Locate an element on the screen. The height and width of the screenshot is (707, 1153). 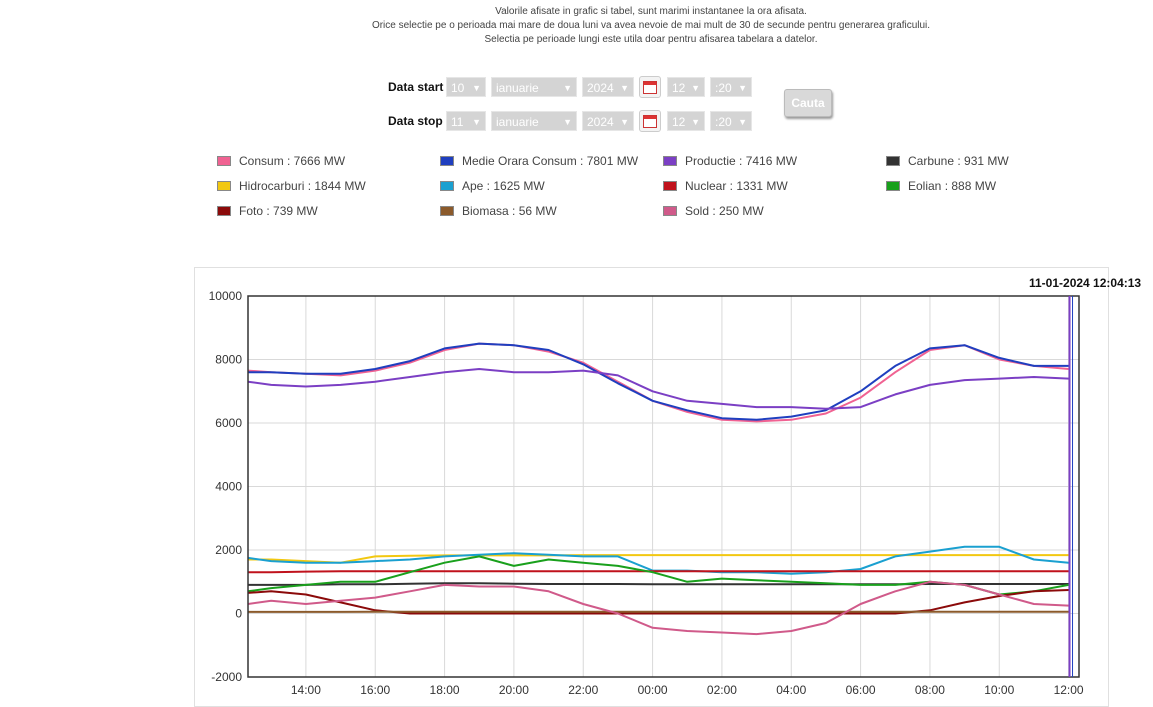
y-tick-label: 4000 is located at coordinates (228, 487).